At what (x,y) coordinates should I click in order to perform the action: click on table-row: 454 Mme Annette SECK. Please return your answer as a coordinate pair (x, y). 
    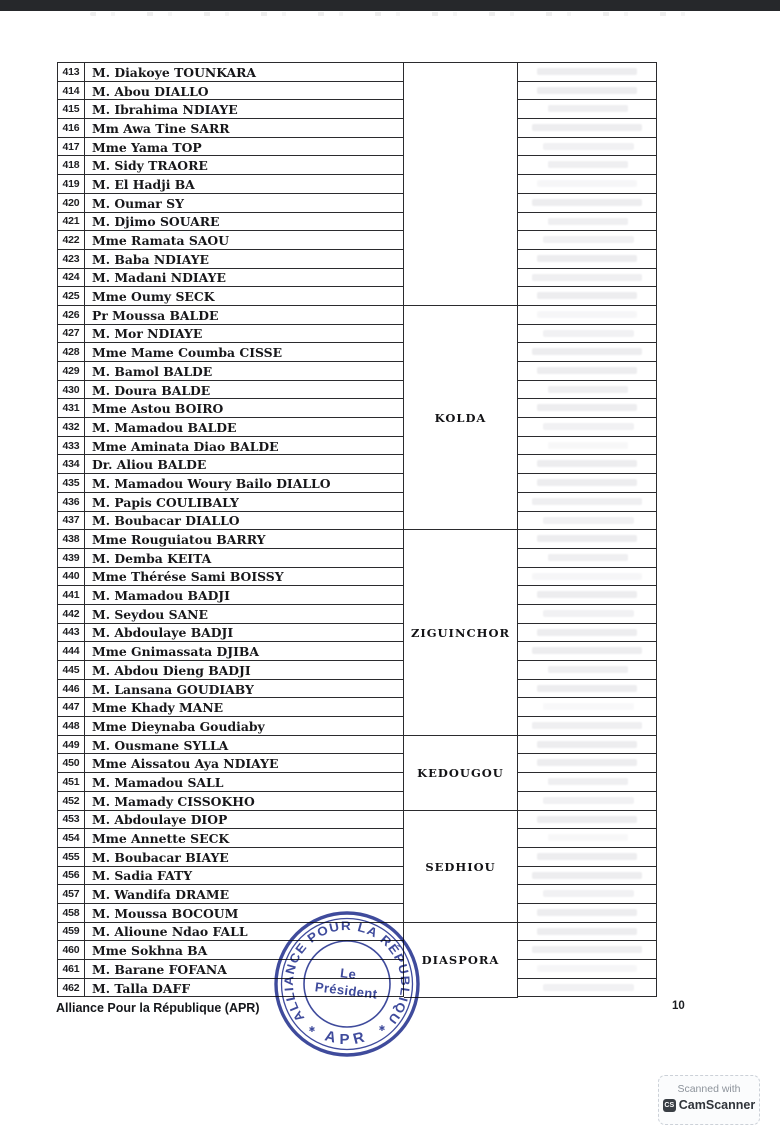
    Looking at the image, I should click on (230, 838).